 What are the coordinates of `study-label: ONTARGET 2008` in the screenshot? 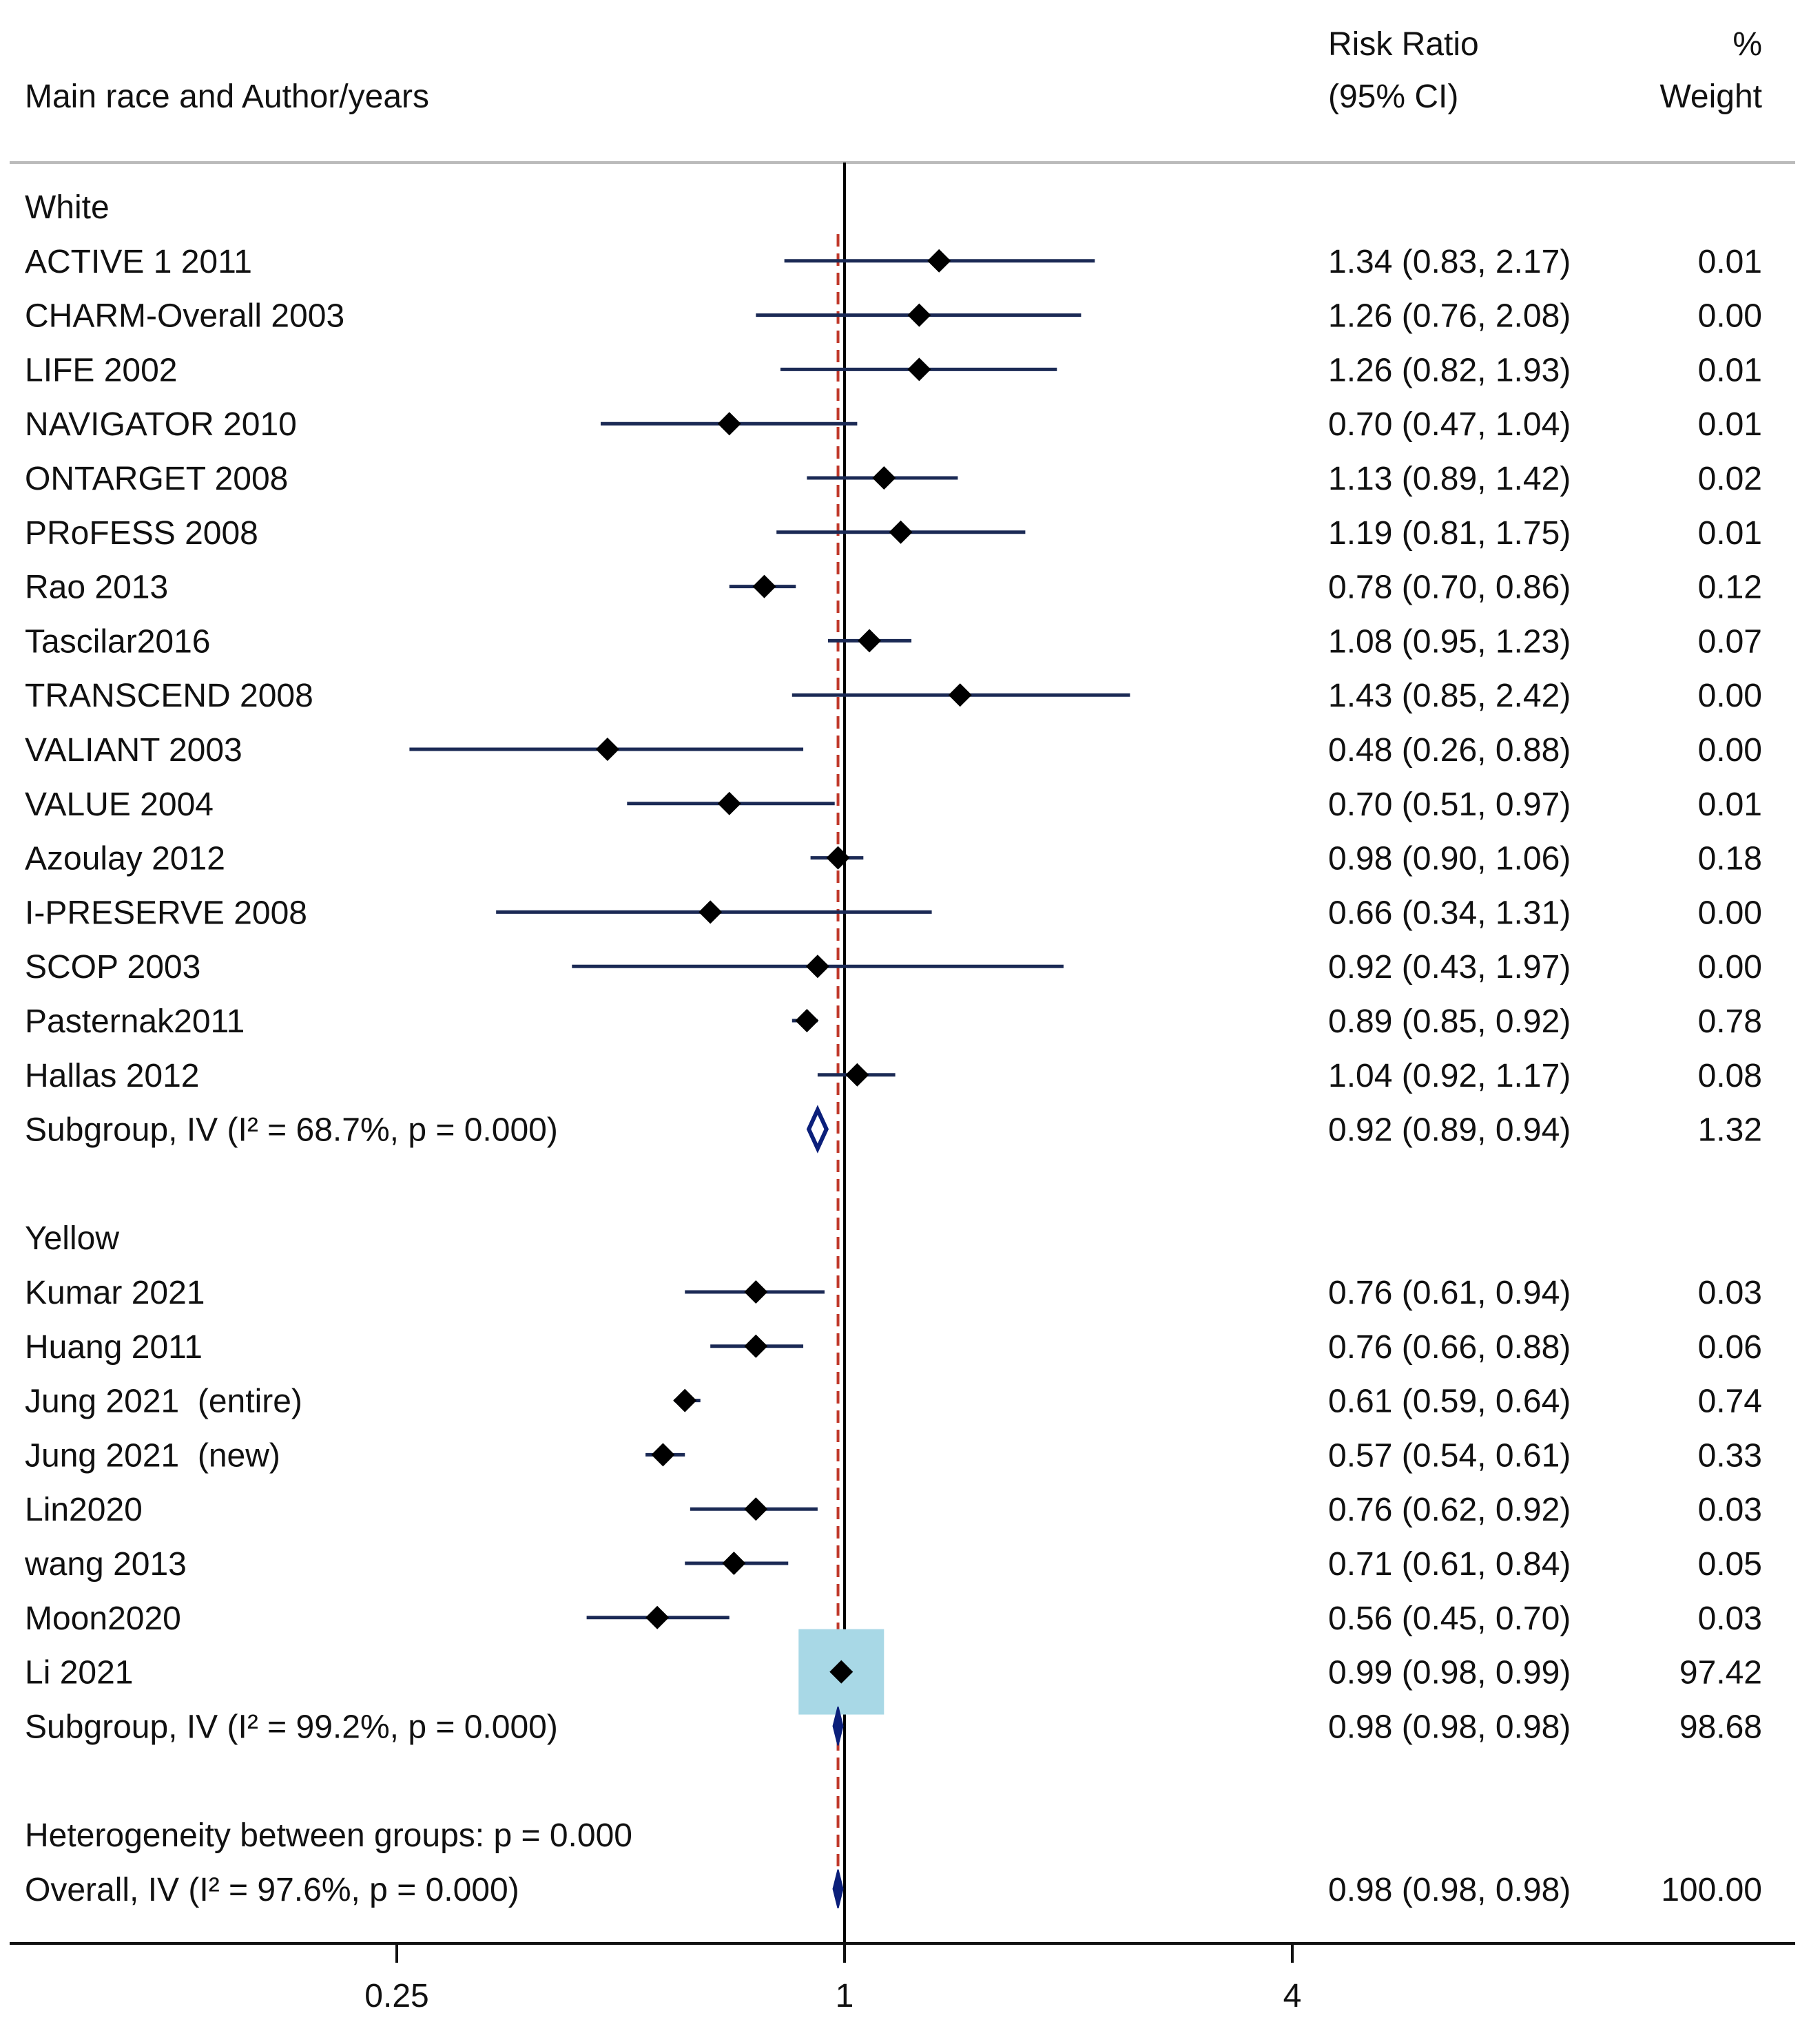 It's located at (156, 479).